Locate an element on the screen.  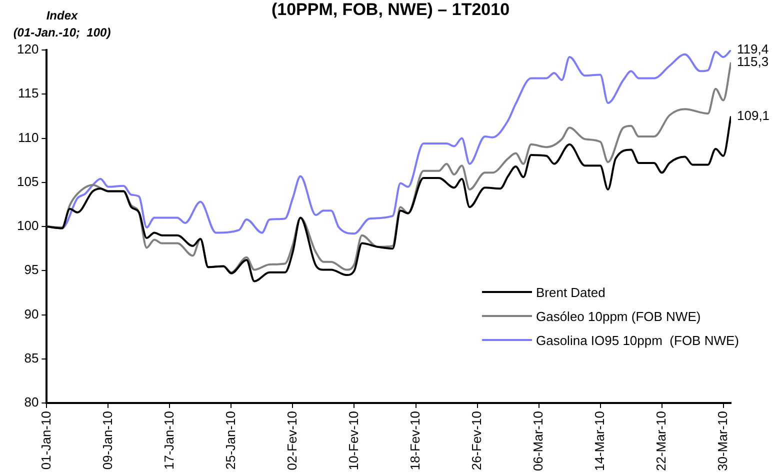
x-tick-label: 26-Fev-10 is located at coordinates (476, 440).